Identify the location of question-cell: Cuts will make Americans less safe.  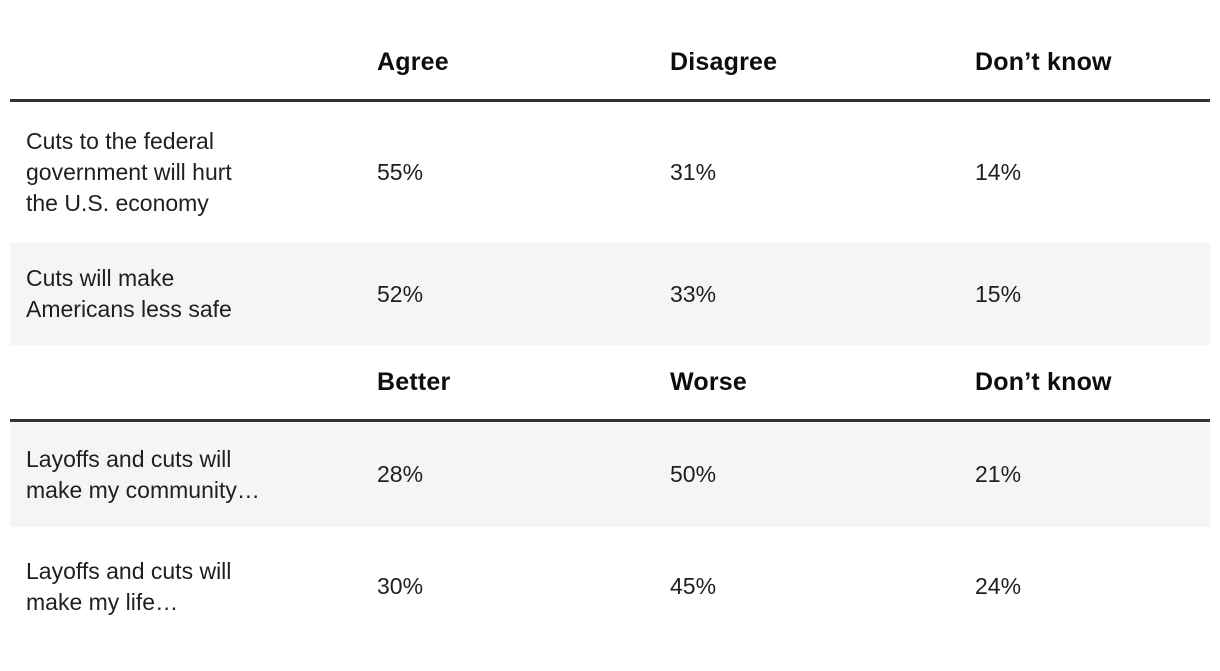
(129, 293).